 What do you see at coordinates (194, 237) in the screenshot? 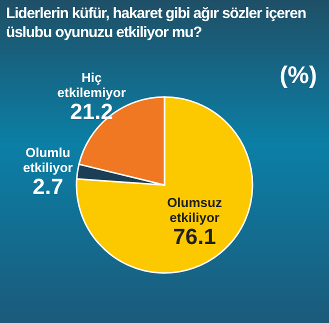
I see `data-label: 76.1` at bounding box center [194, 237].